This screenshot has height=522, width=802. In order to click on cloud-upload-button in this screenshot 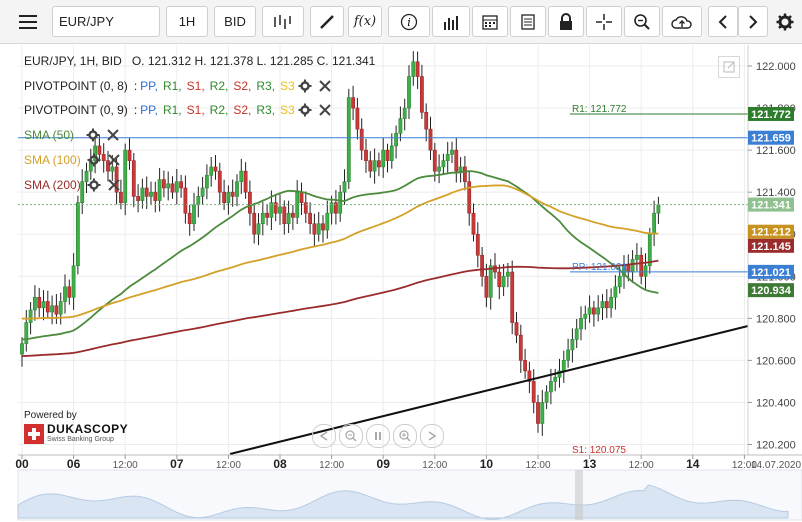, I will do `click(682, 21)`.